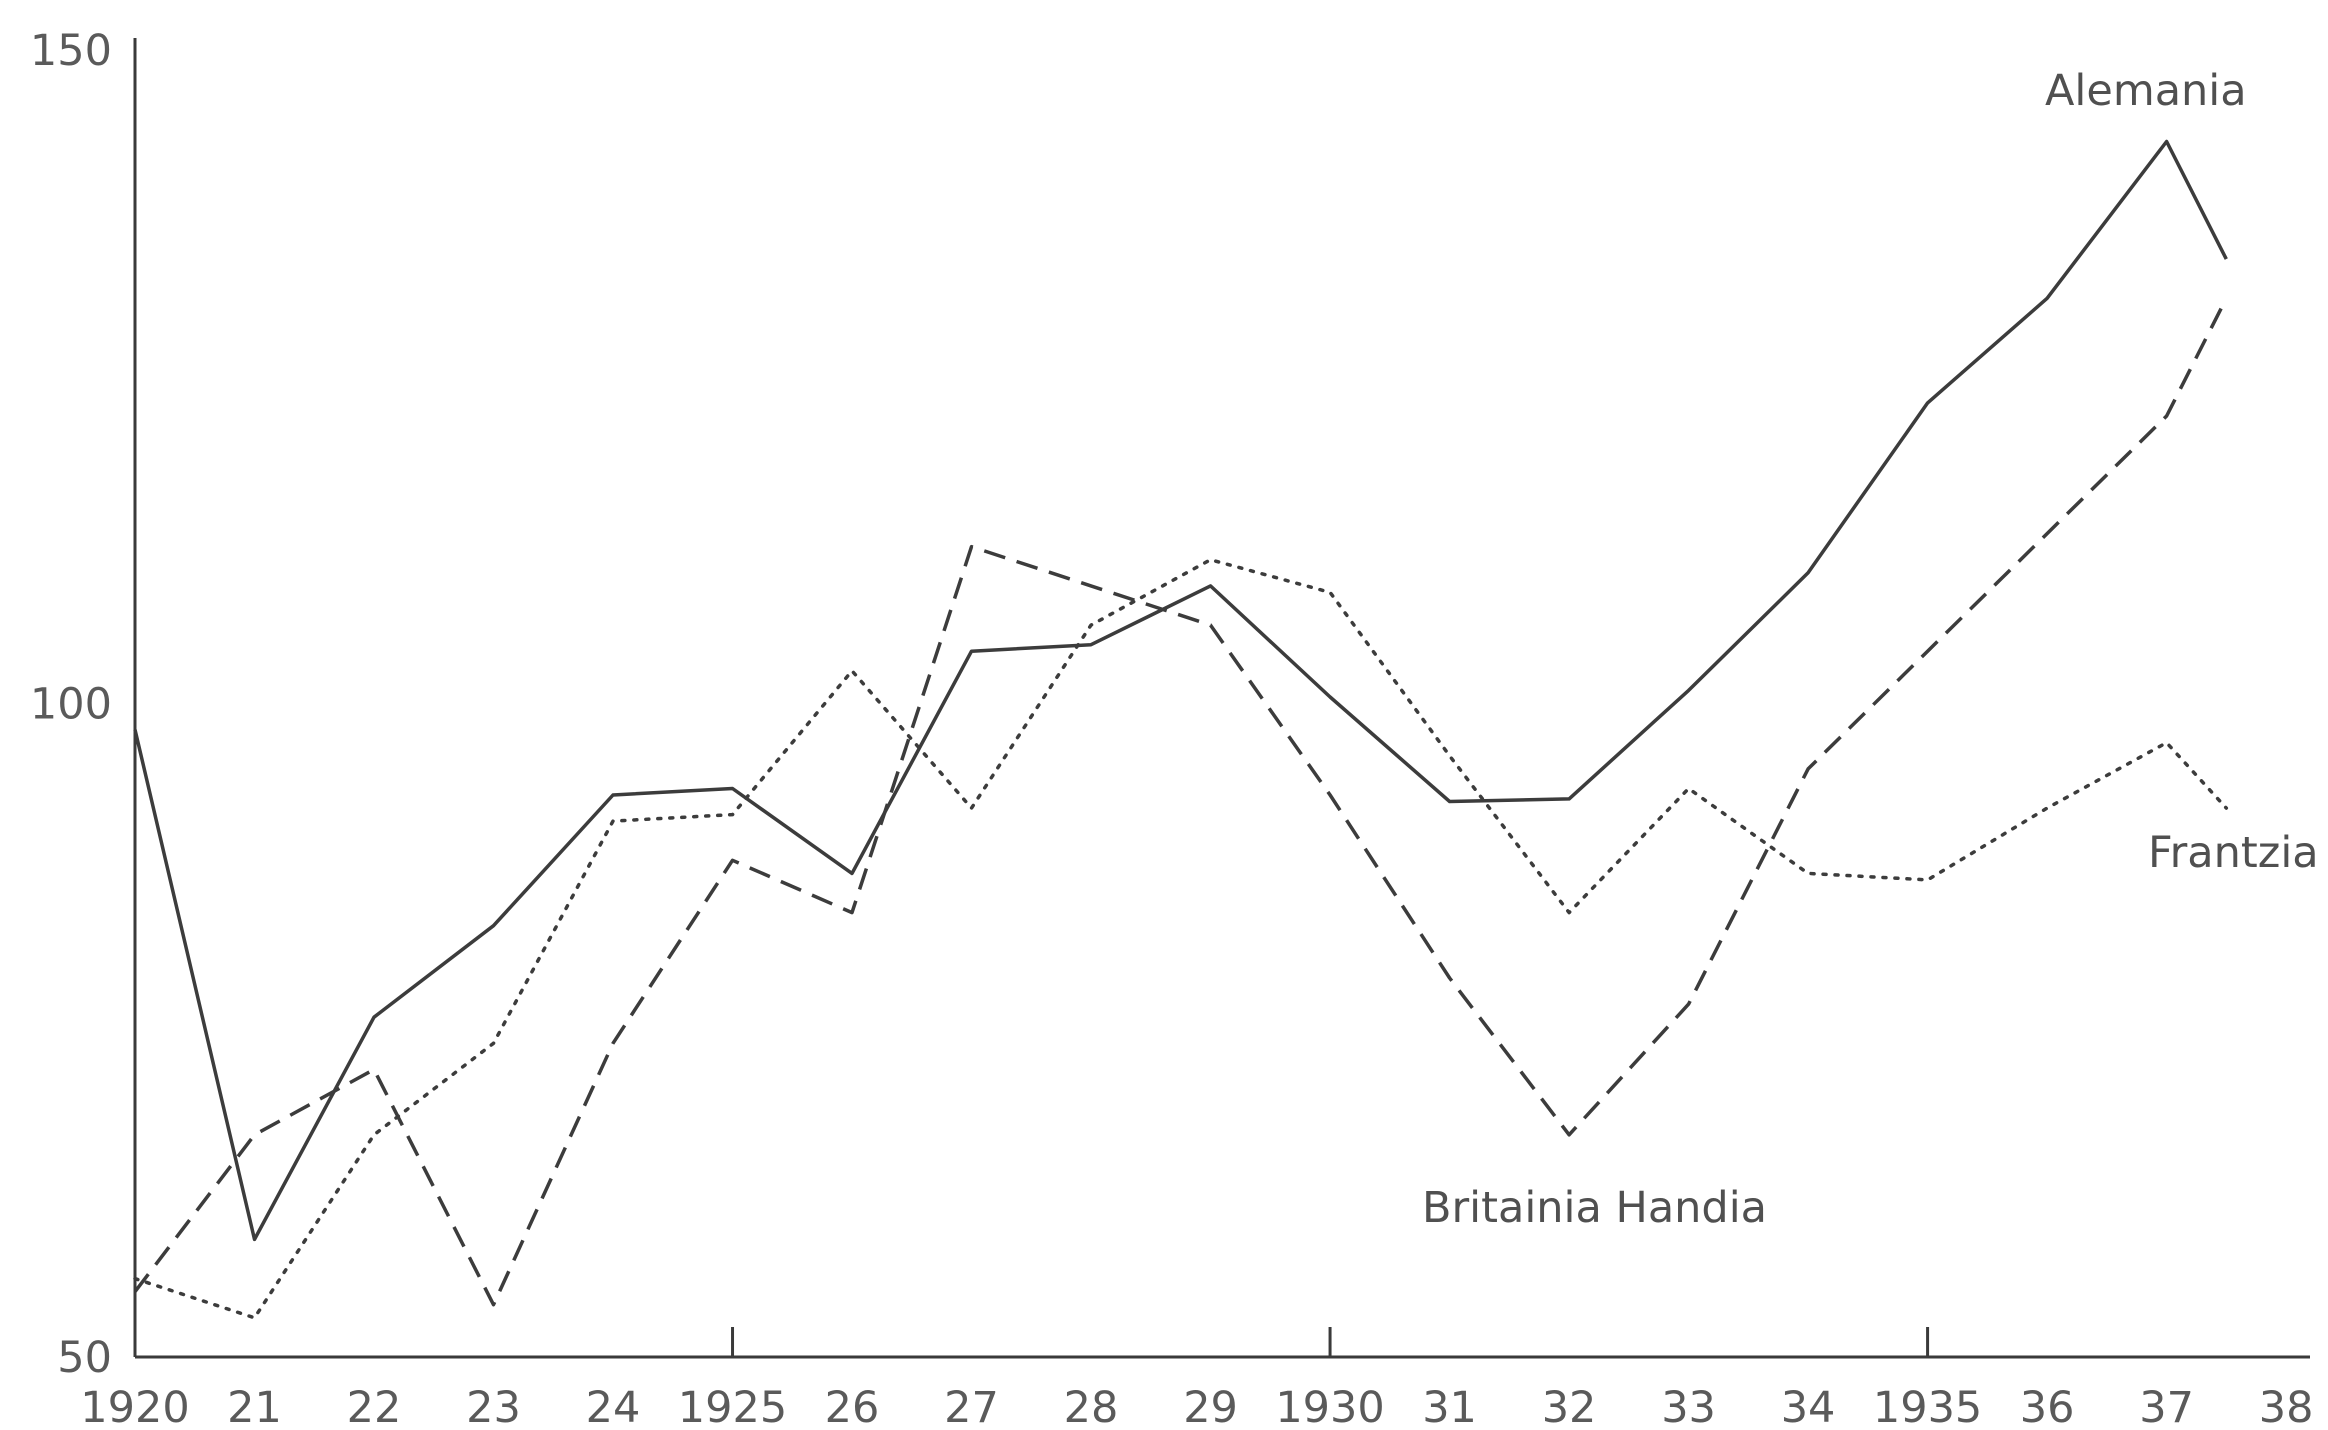  Describe the element at coordinates (134, 1406) in the screenshot. I see `x-tick-label: 1920` at that location.